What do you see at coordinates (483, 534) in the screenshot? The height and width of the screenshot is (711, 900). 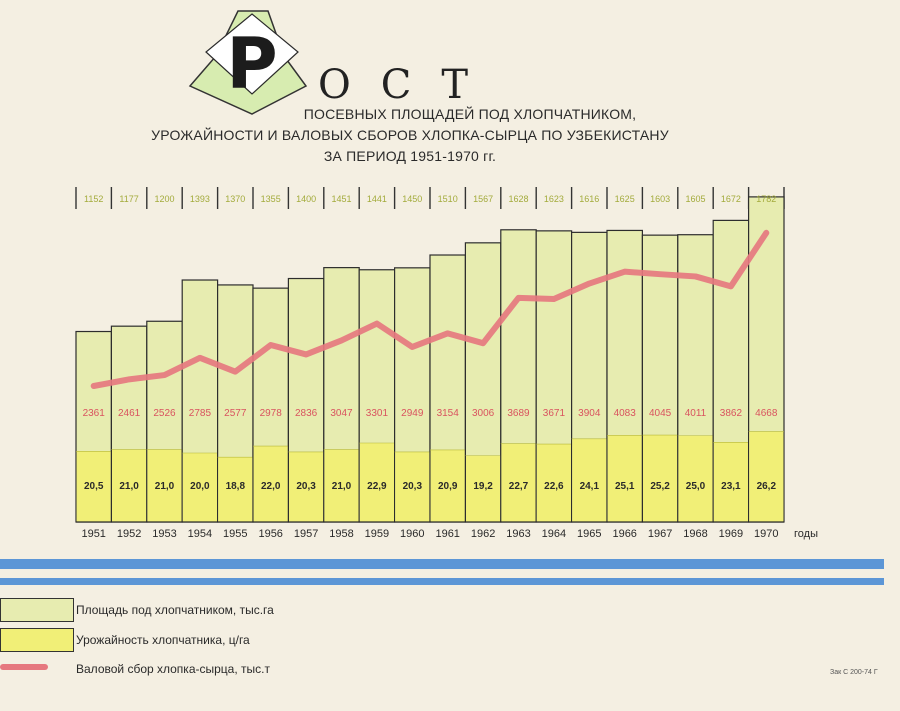 I see `x-tick-label: 1962` at bounding box center [483, 534].